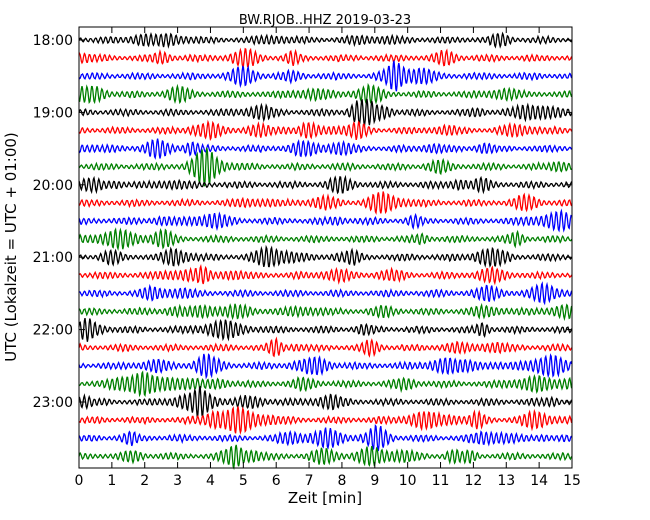  Describe the element at coordinates (325, 20) in the screenshot. I see `chart-title: BW.RJOB..HHZ 2019-03-23` at that location.